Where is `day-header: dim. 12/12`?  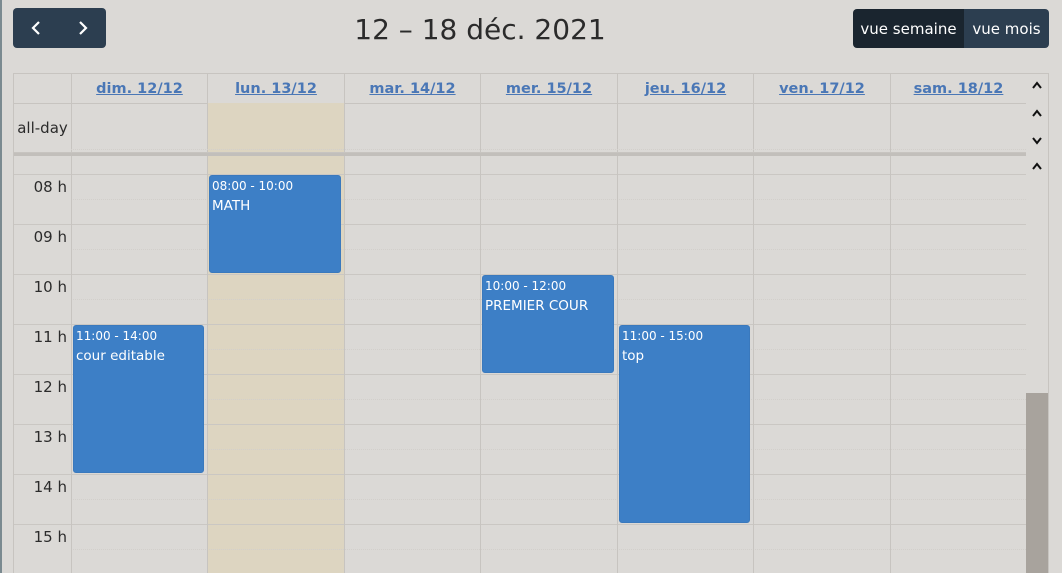 day-header: dim. 12/12 is located at coordinates (139, 88).